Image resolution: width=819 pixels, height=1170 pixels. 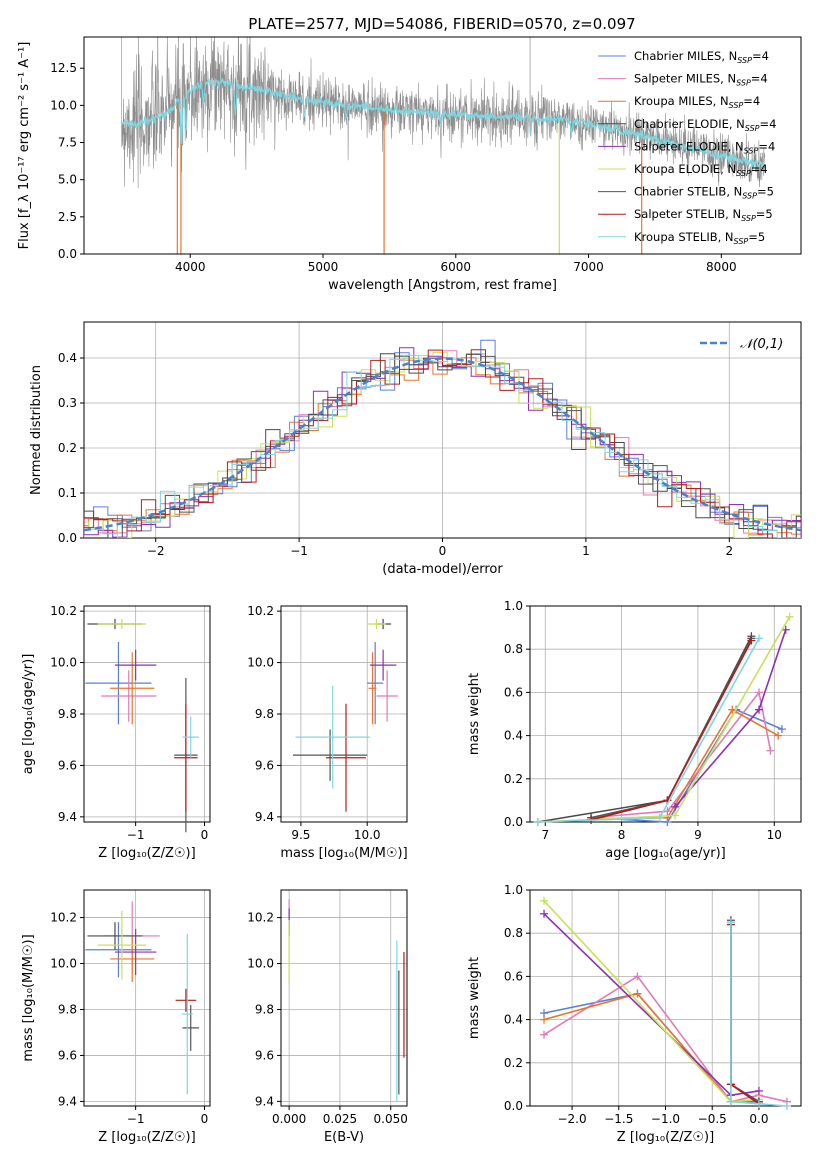 I want to click on y-tick-label: 2.5, so click(x=67, y=217).